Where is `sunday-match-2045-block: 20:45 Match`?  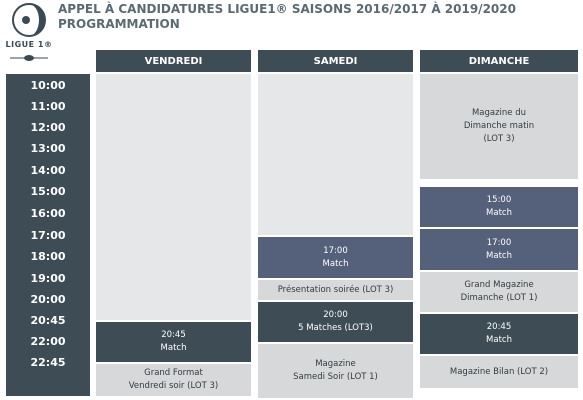
sunday-match-2045-block: 20:45 Match is located at coordinates (499, 334).